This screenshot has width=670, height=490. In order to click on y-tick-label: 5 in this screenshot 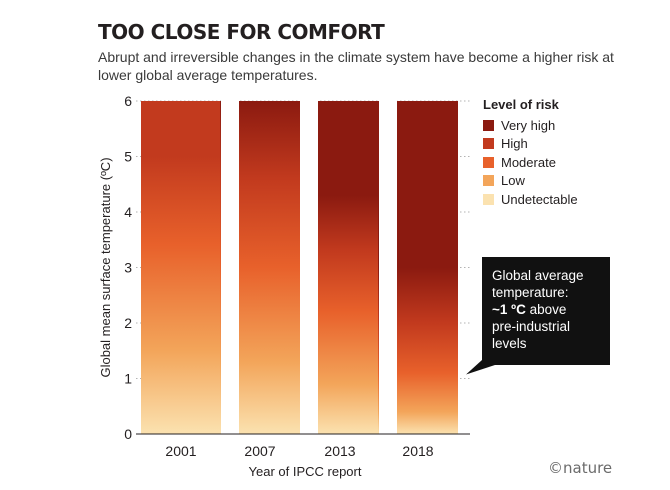, I will do `click(128, 157)`.